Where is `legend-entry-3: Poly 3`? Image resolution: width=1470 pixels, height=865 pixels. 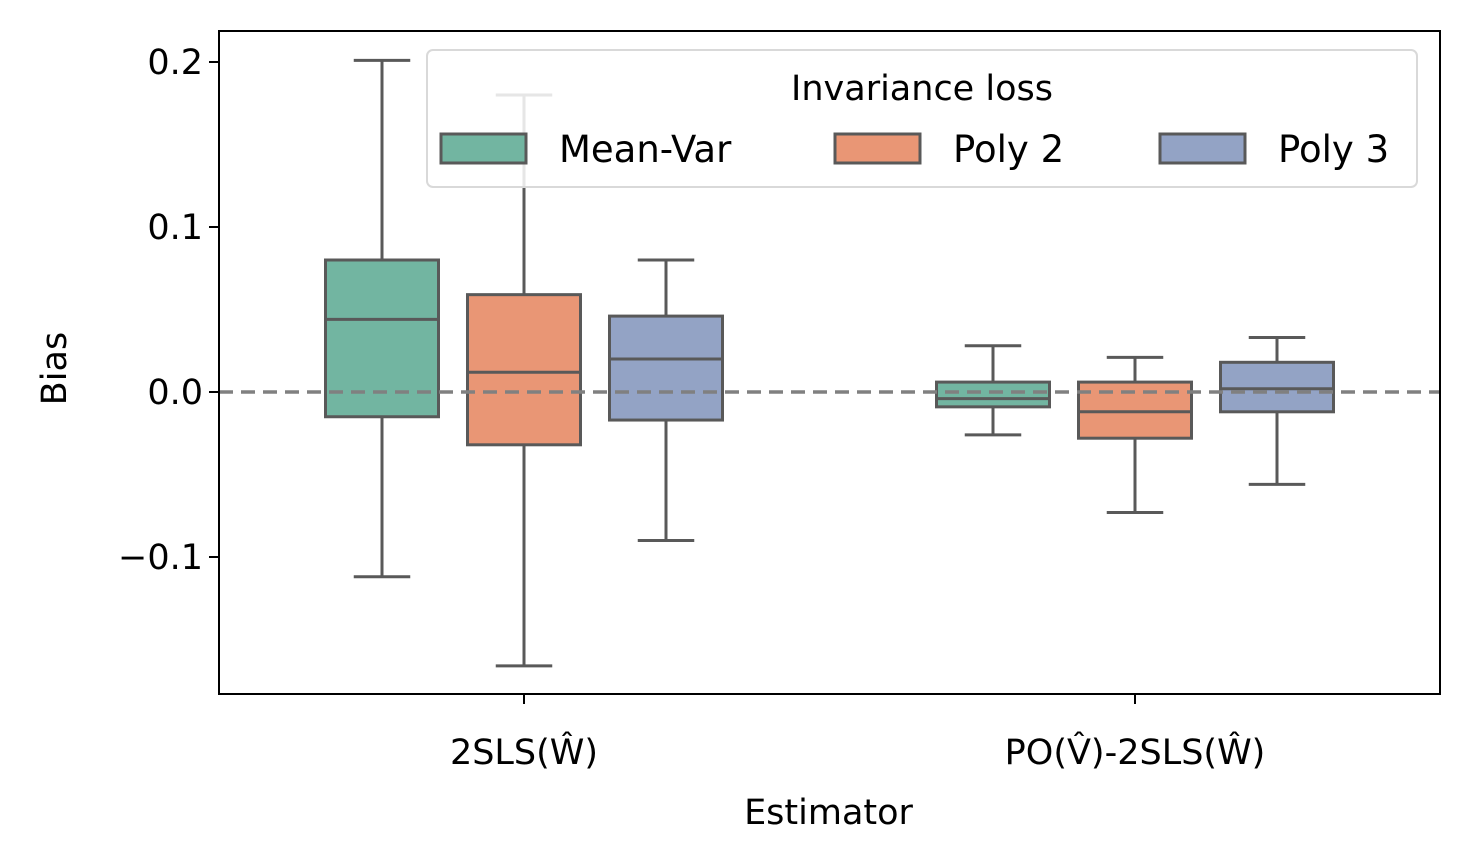
legend-entry-3: Poly 3 is located at coordinates (1333, 149).